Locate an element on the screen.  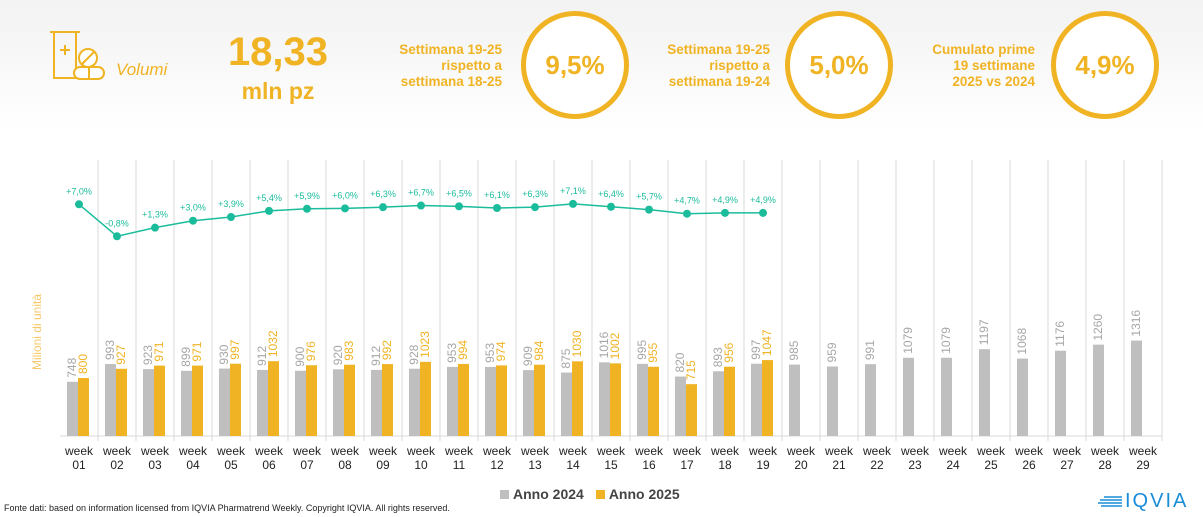
medicine-icon is located at coordinates (77, 55).